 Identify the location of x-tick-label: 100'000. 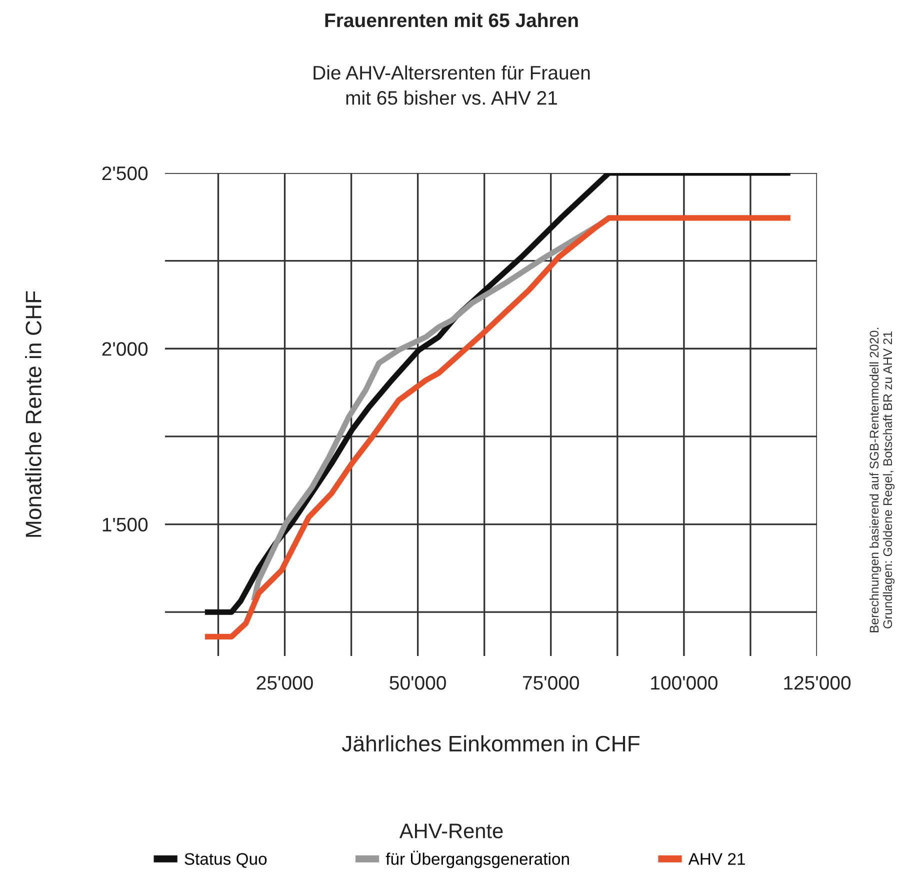
(684, 683).